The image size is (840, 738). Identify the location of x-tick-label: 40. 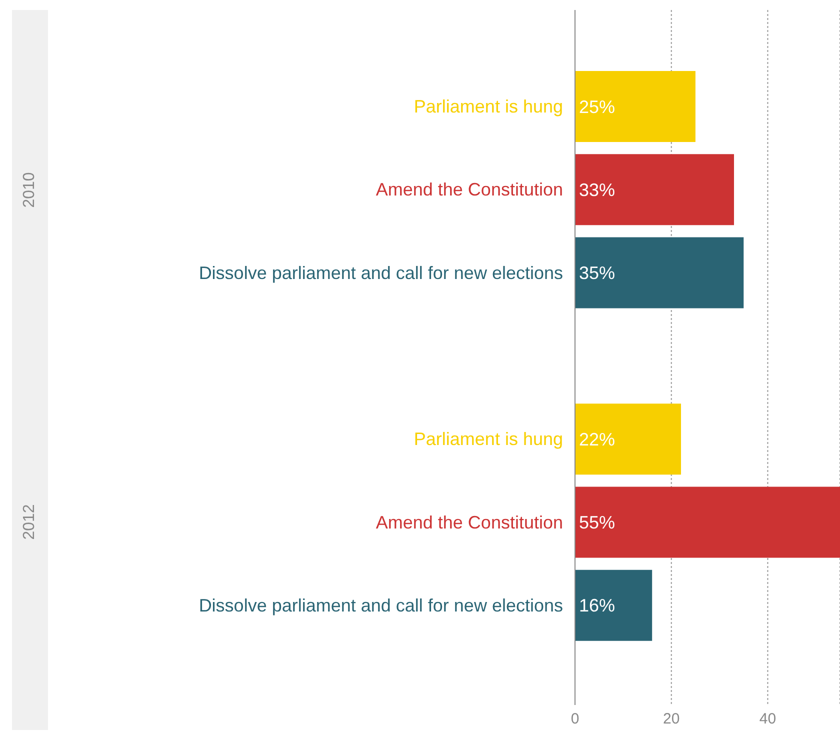
(767, 719).